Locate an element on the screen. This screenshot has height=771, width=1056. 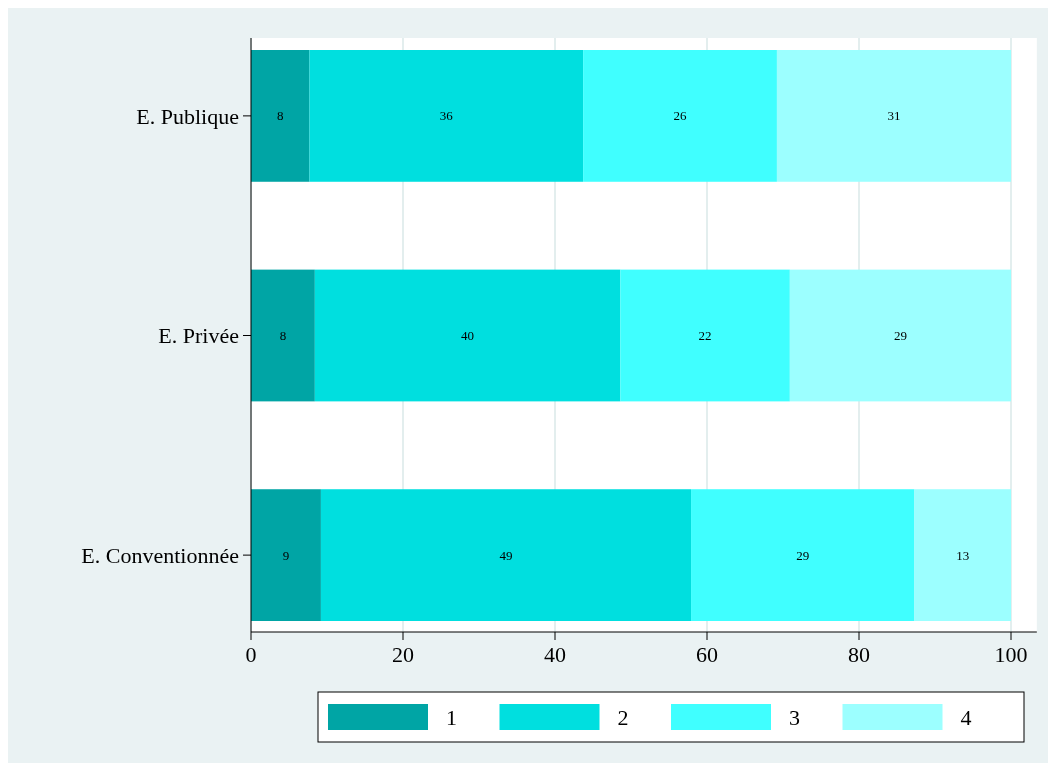
data-label: 31 is located at coordinates (894, 116).